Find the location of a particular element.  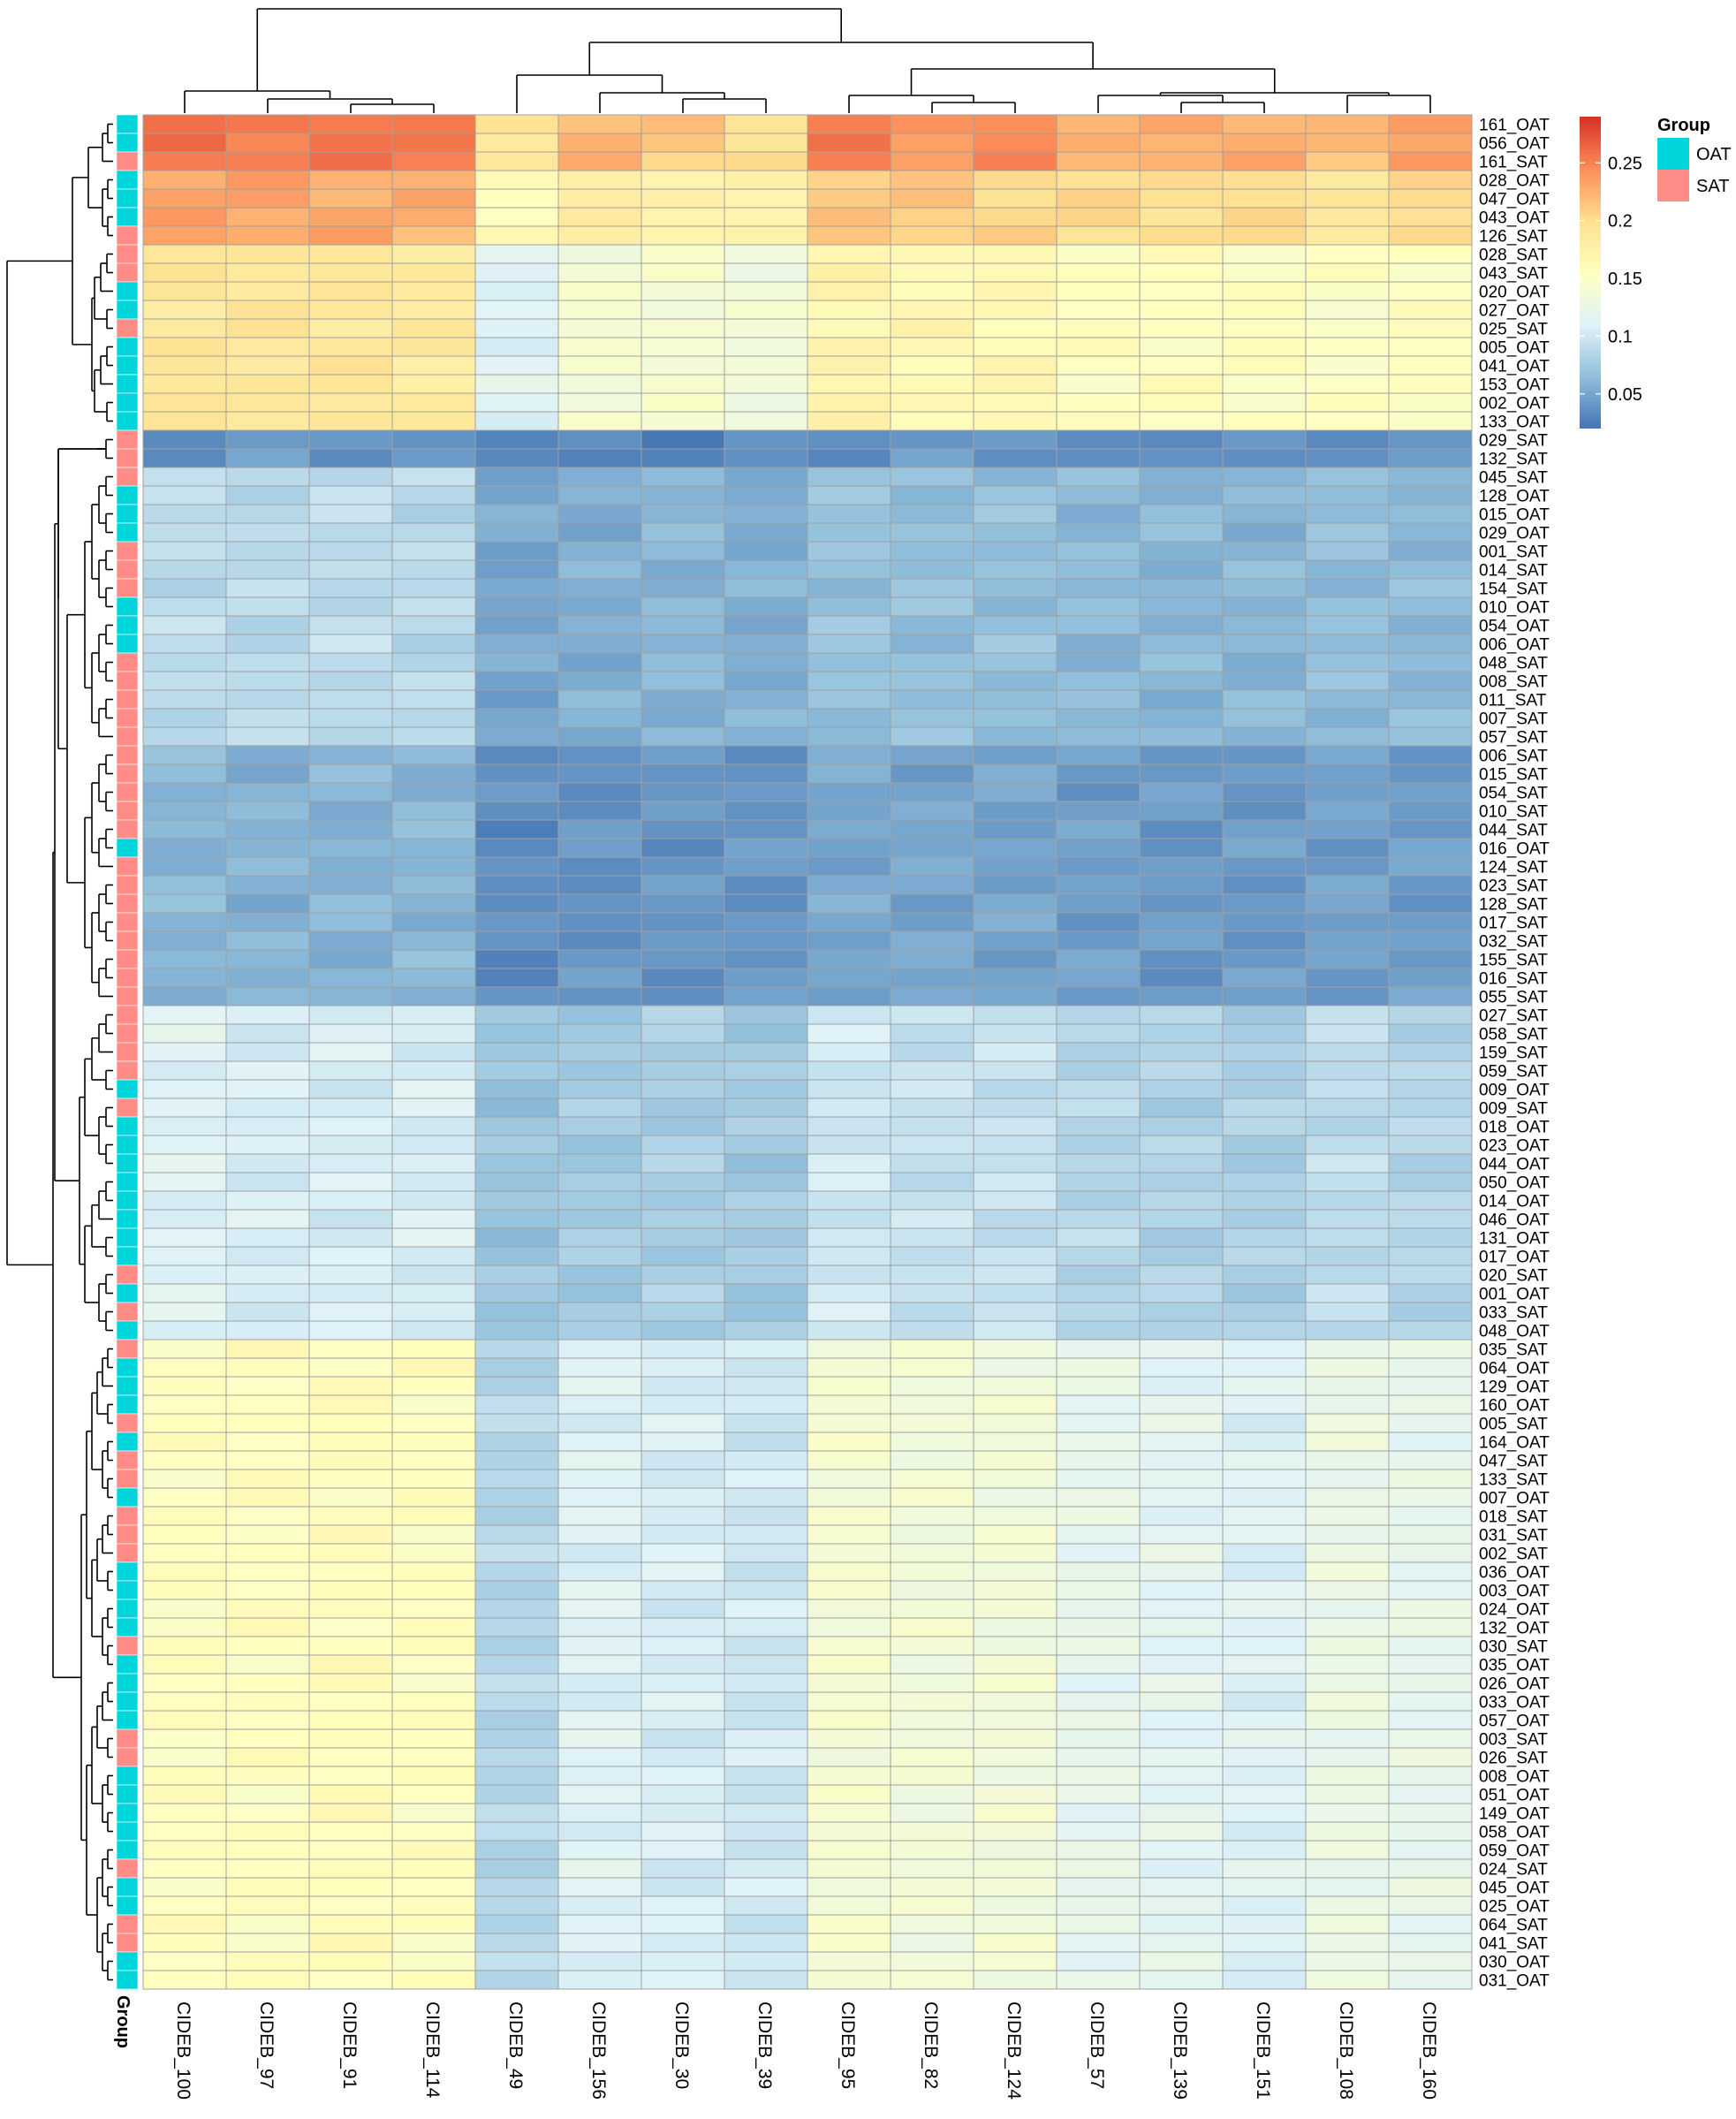

row-label: 059_OAT is located at coordinates (1514, 1851).